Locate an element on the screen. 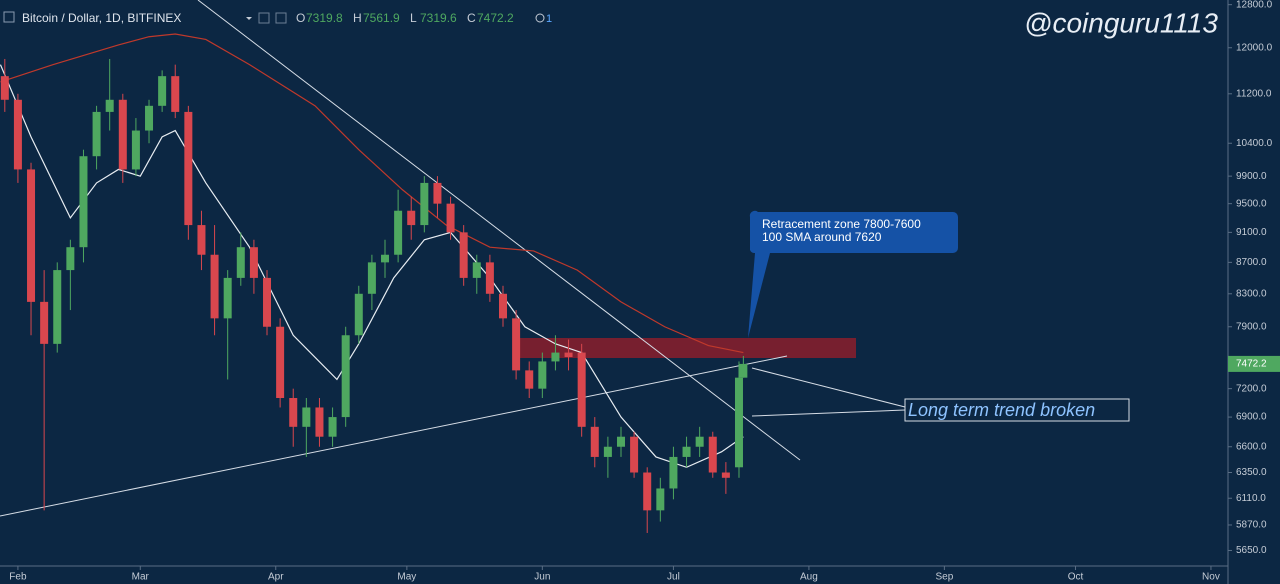 This screenshot has height=584, width=1280. last-price: 7472.2 is located at coordinates (1251, 364).